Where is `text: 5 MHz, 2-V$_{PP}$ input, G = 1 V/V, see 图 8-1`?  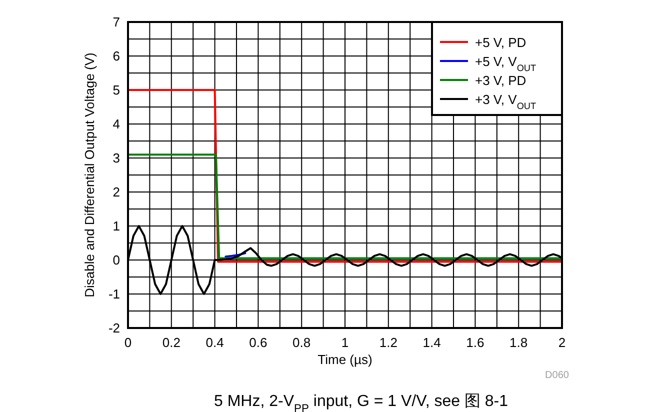 text: 5 MHz, 2-V$_{PP}$ input, G = 1 V/V, see 图 8-1 is located at coordinates (361, 402).